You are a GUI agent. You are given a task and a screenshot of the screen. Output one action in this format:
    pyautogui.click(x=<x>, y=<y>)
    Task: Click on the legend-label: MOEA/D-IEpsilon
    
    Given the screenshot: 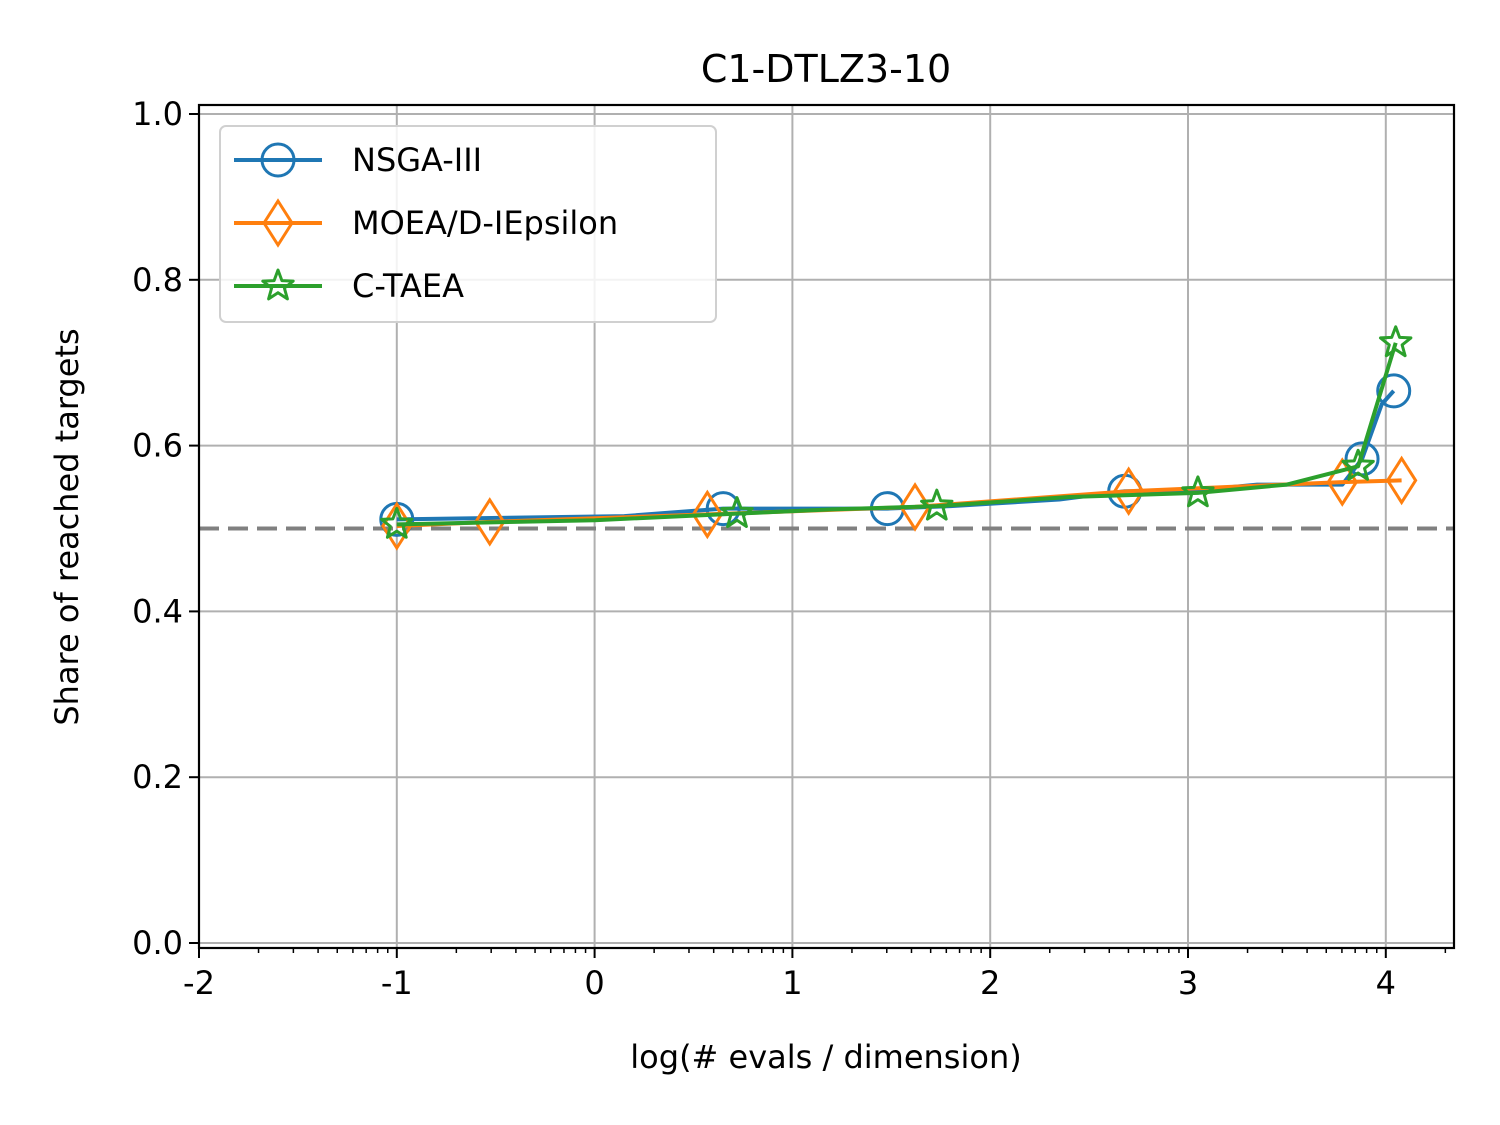 What is the action you would take?
    pyautogui.click(x=485, y=223)
    